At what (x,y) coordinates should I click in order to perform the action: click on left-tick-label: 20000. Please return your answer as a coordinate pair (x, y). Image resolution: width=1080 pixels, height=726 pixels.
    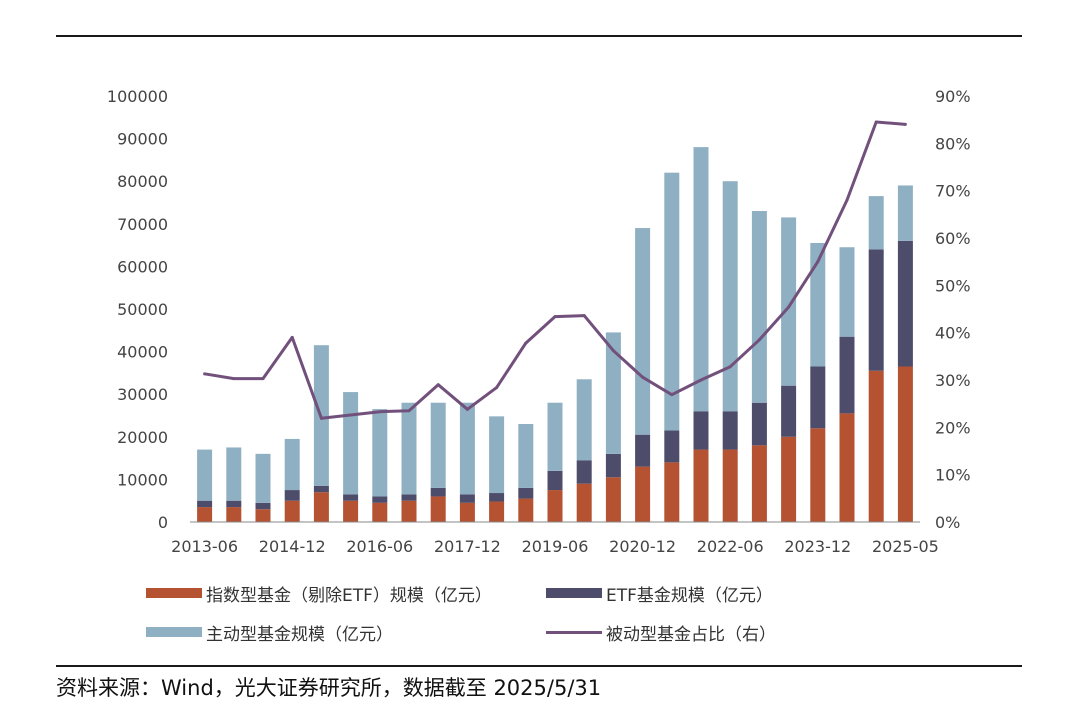
    Looking at the image, I should click on (142, 437).